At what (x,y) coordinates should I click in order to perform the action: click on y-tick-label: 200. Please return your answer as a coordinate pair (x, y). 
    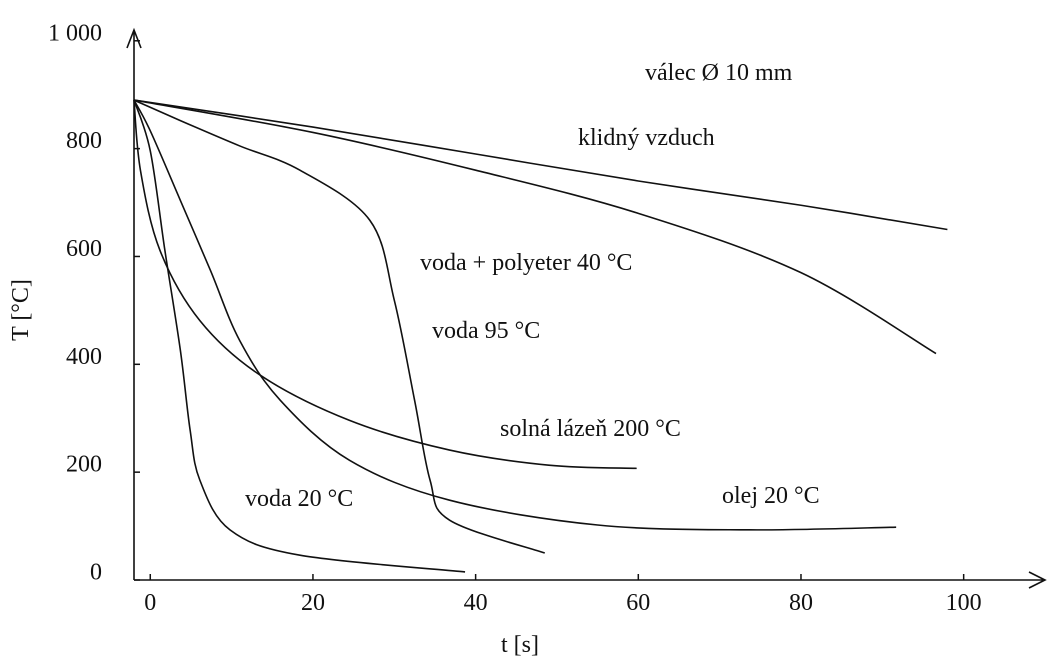
    Looking at the image, I should click on (84, 465).